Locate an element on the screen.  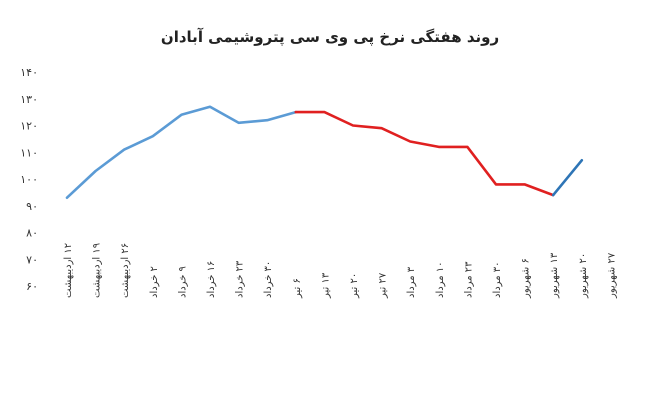
x-tick-label: ۶ تیر is located at coordinates (297, 288).